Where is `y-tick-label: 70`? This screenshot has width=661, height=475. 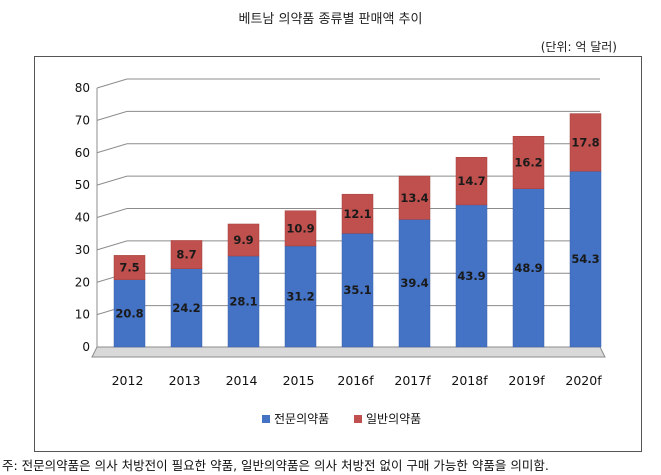
y-tick-label: 70 is located at coordinates (82, 120).